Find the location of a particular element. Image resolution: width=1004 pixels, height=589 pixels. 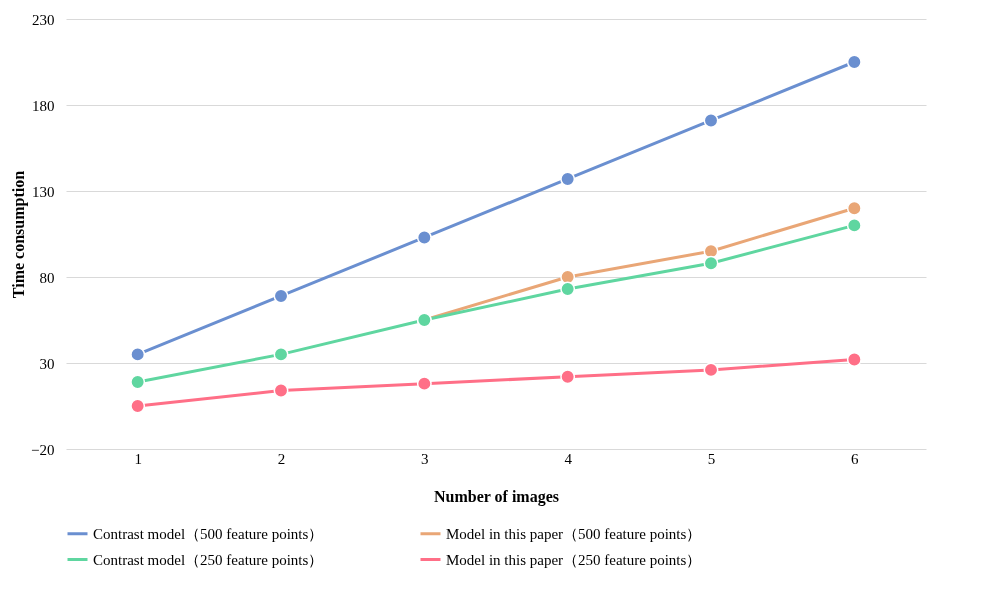

x-tick-label: 5 is located at coordinates (711, 458).